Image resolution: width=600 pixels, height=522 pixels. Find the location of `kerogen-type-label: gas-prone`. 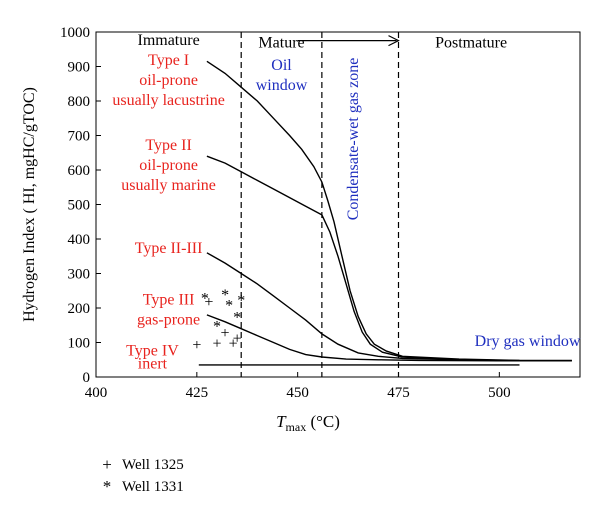

kerogen-type-label: gas-prone is located at coordinates (168, 320).